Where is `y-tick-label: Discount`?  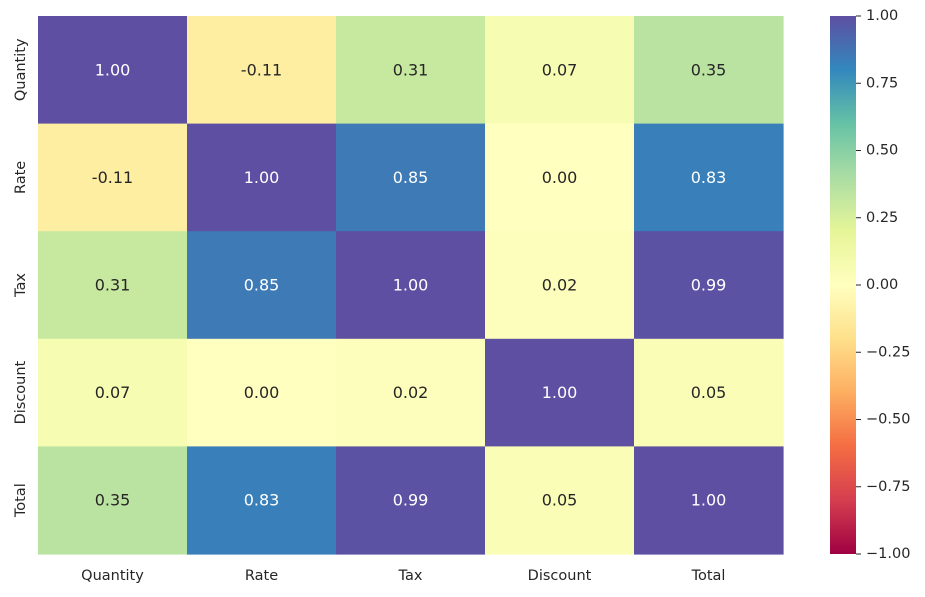
y-tick-label: Discount is located at coordinates (21, 392).